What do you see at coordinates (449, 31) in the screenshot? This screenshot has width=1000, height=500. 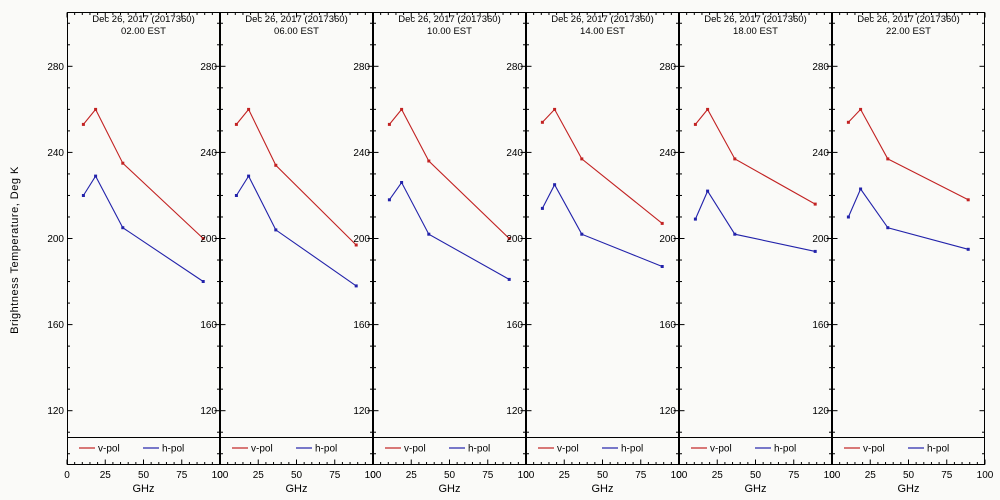 I see `panel-subtitle: 10.00 EST` at bounding box center [449, 31].